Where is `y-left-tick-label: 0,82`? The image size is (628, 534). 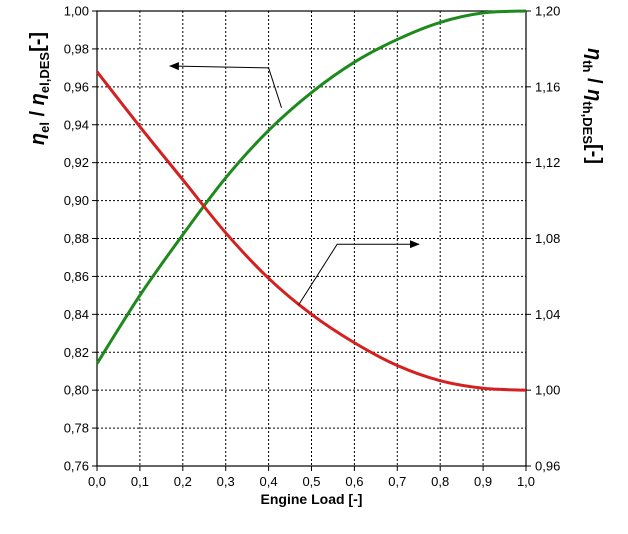 y-left-tick-label: 0,82 is located at coordinates (76, 352).